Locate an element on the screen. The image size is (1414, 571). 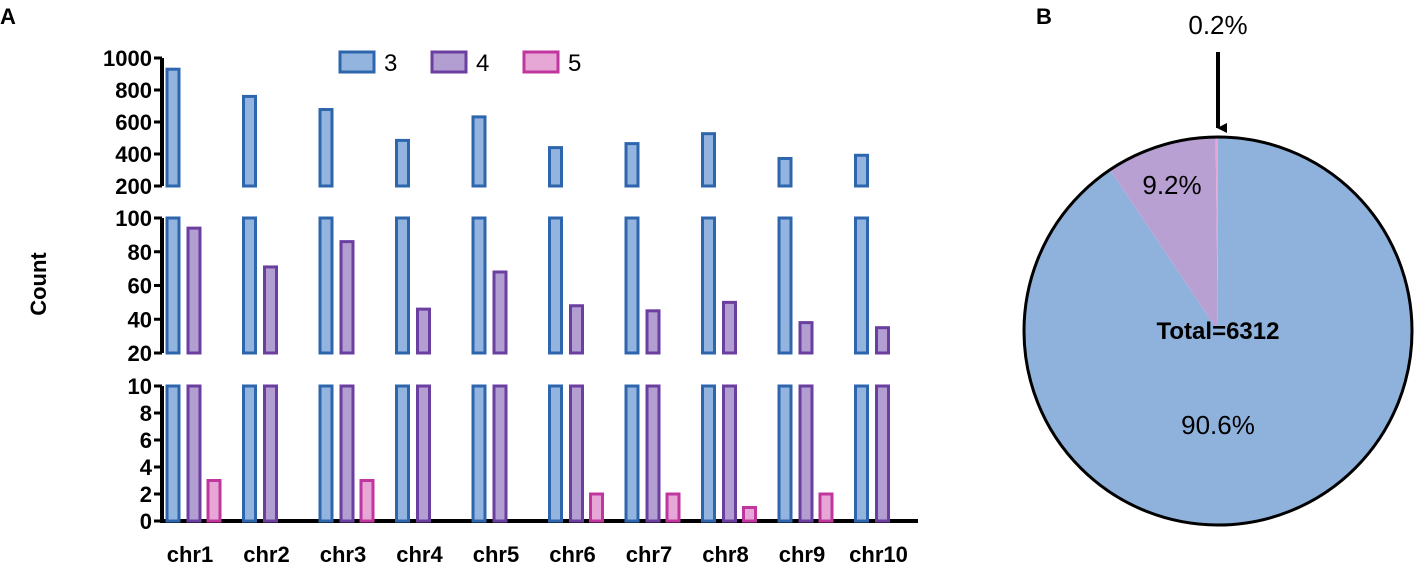
x-tick-label: chr7 is located at coordinates (649, 554).